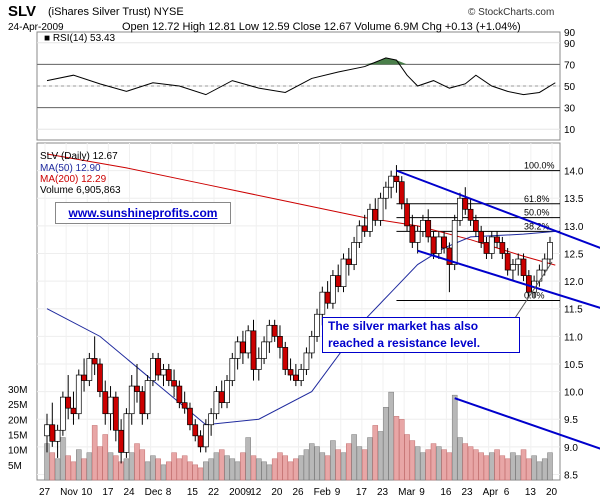  I want to click on rsi-tick-label: 50, so click(570, 87).